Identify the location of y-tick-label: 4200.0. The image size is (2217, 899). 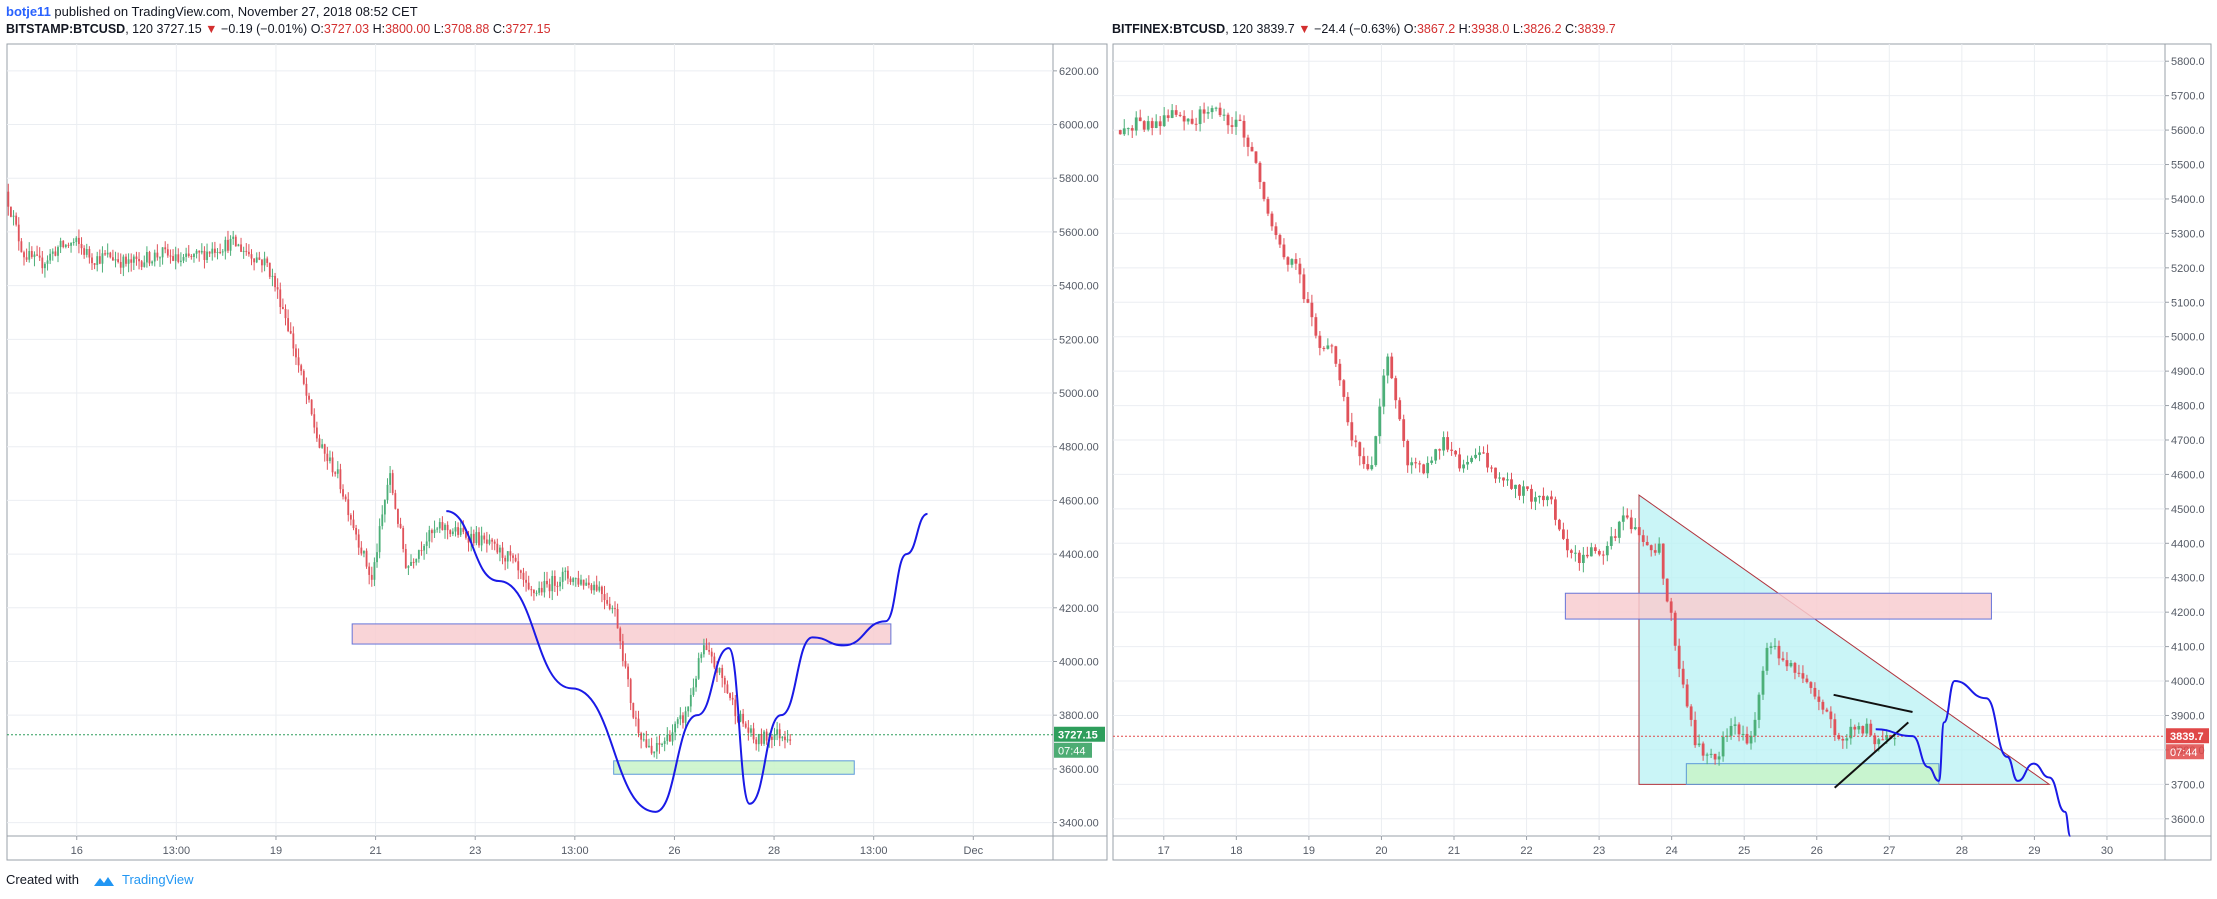
(2188, 613).